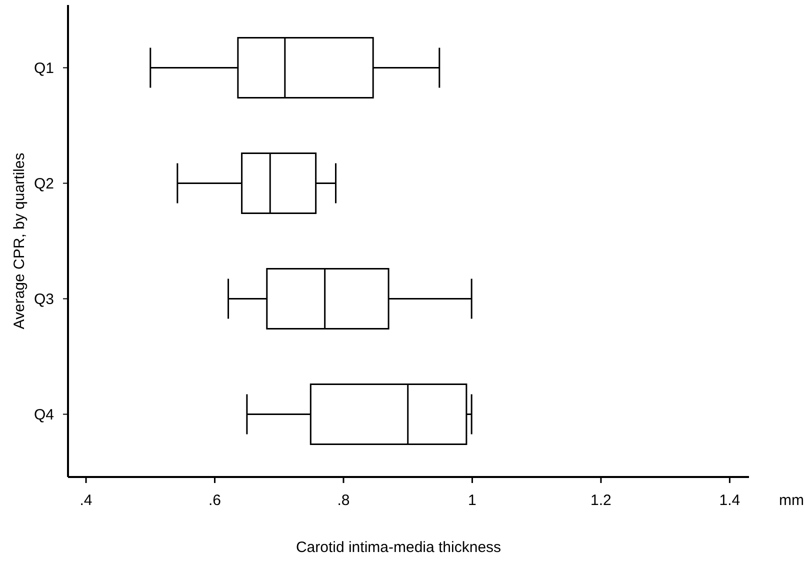 The image size is (805, 563). What do you see at coordinates (44, 183) in the screenshot?
I see `y-tick-label: Q2` at bounding box center [44, 183].